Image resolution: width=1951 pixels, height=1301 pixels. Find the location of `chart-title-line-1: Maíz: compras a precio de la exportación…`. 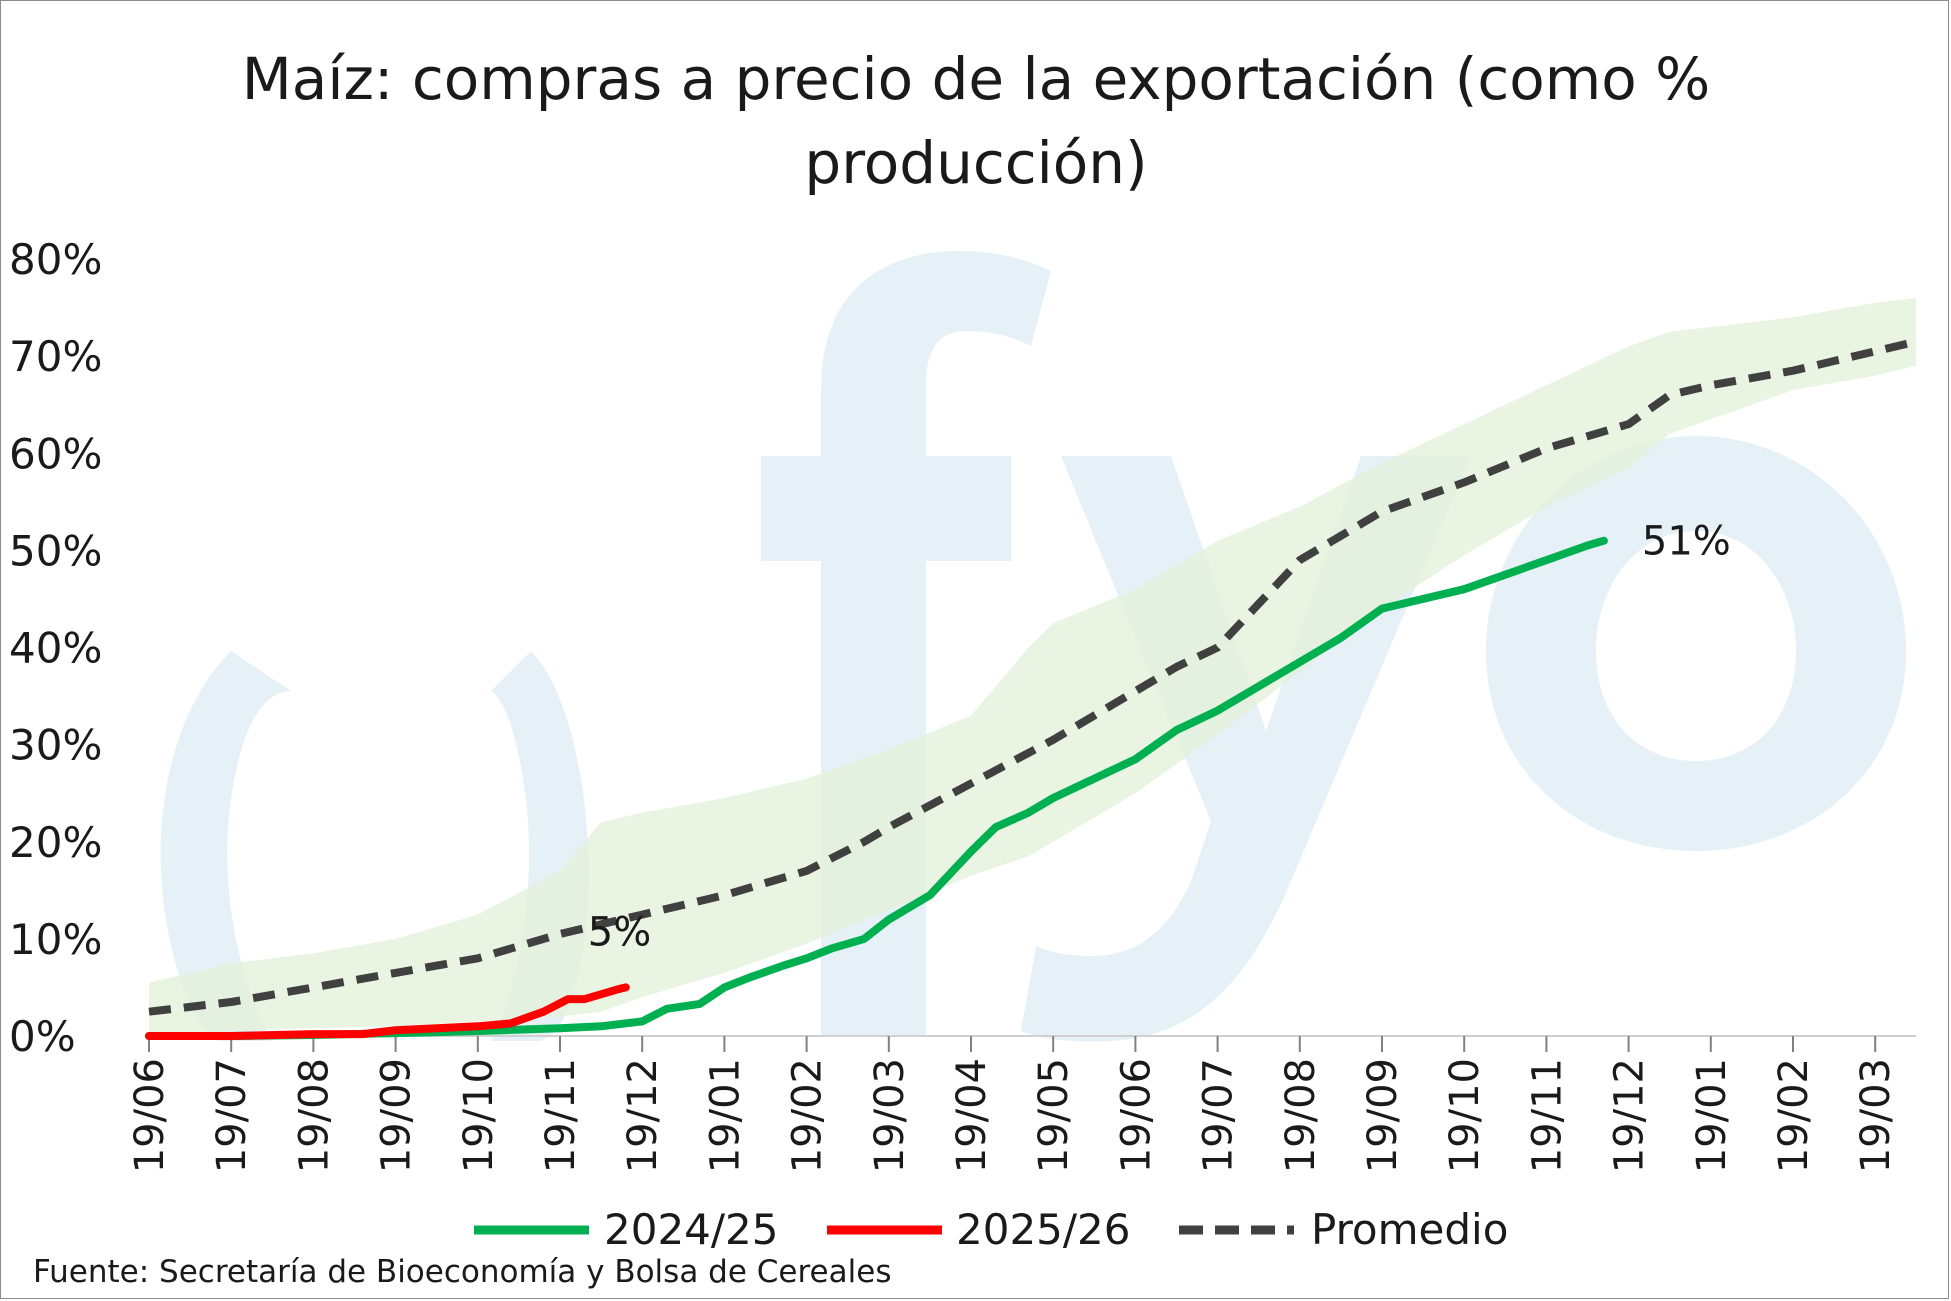

chart-title-line-1: Maíz: compras a precio de la exportación… is located at coordinates (976, 79).